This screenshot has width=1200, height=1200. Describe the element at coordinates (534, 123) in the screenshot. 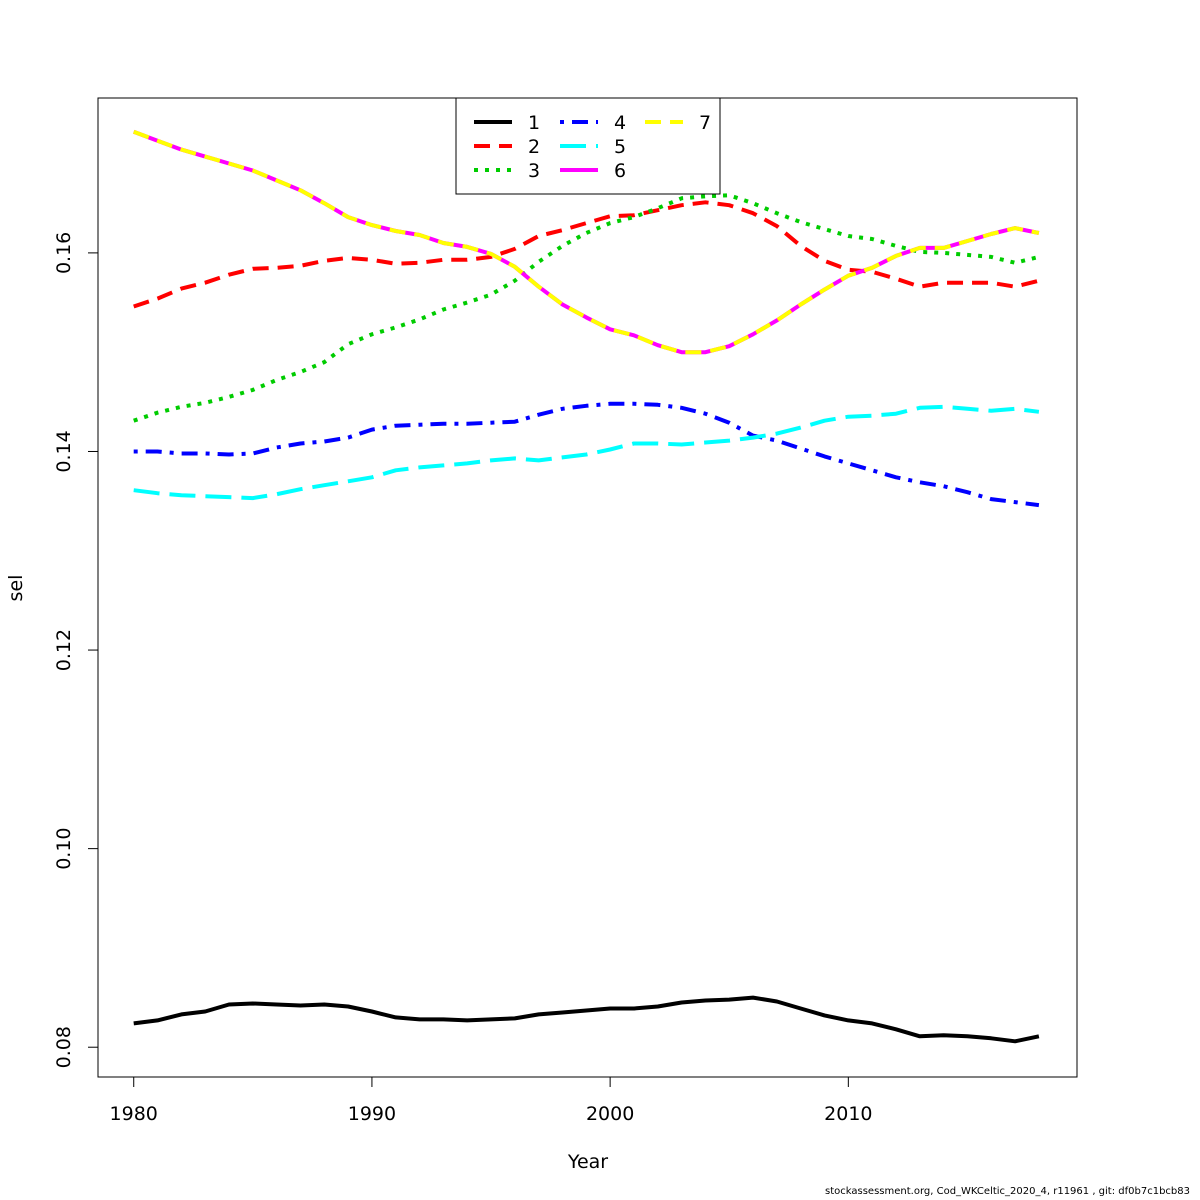

I see `legend-label-1: 1` at that location.